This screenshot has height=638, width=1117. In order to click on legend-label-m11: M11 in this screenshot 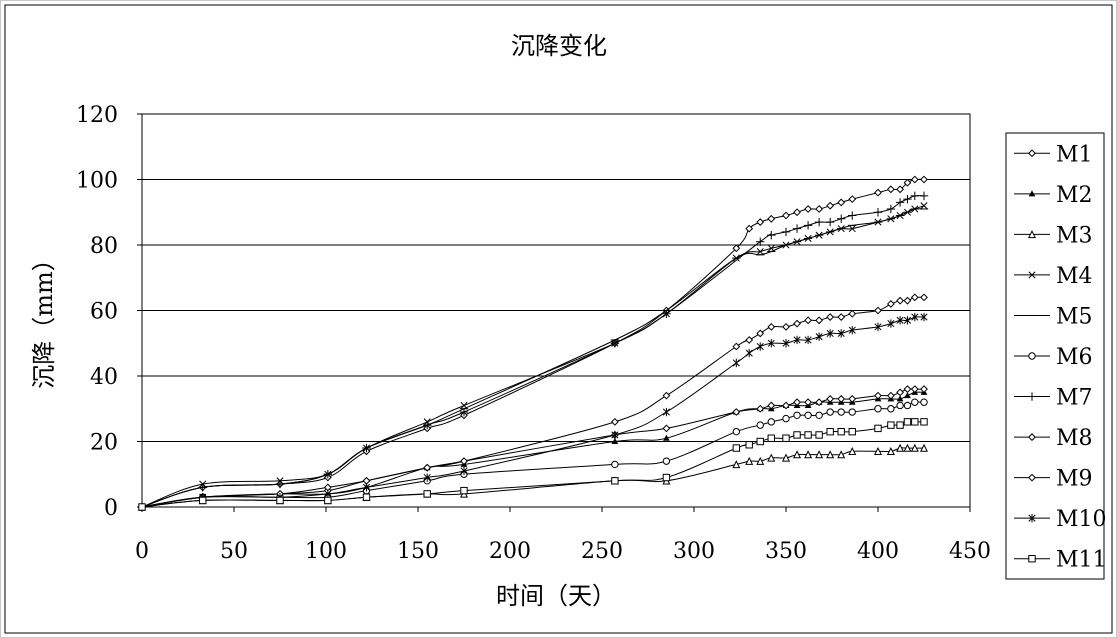, I will do `click(1081, 560)`.